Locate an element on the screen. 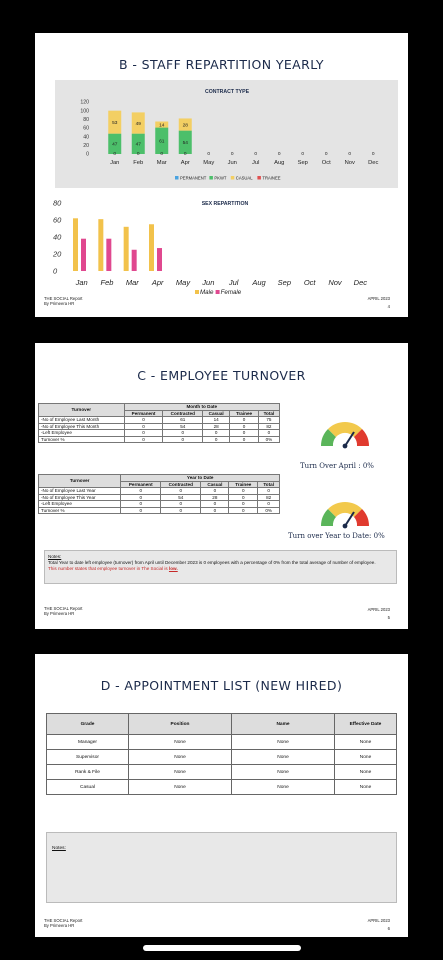 The image size is (443, 960). table-cell: Casual is located at coordinates (87, 787).